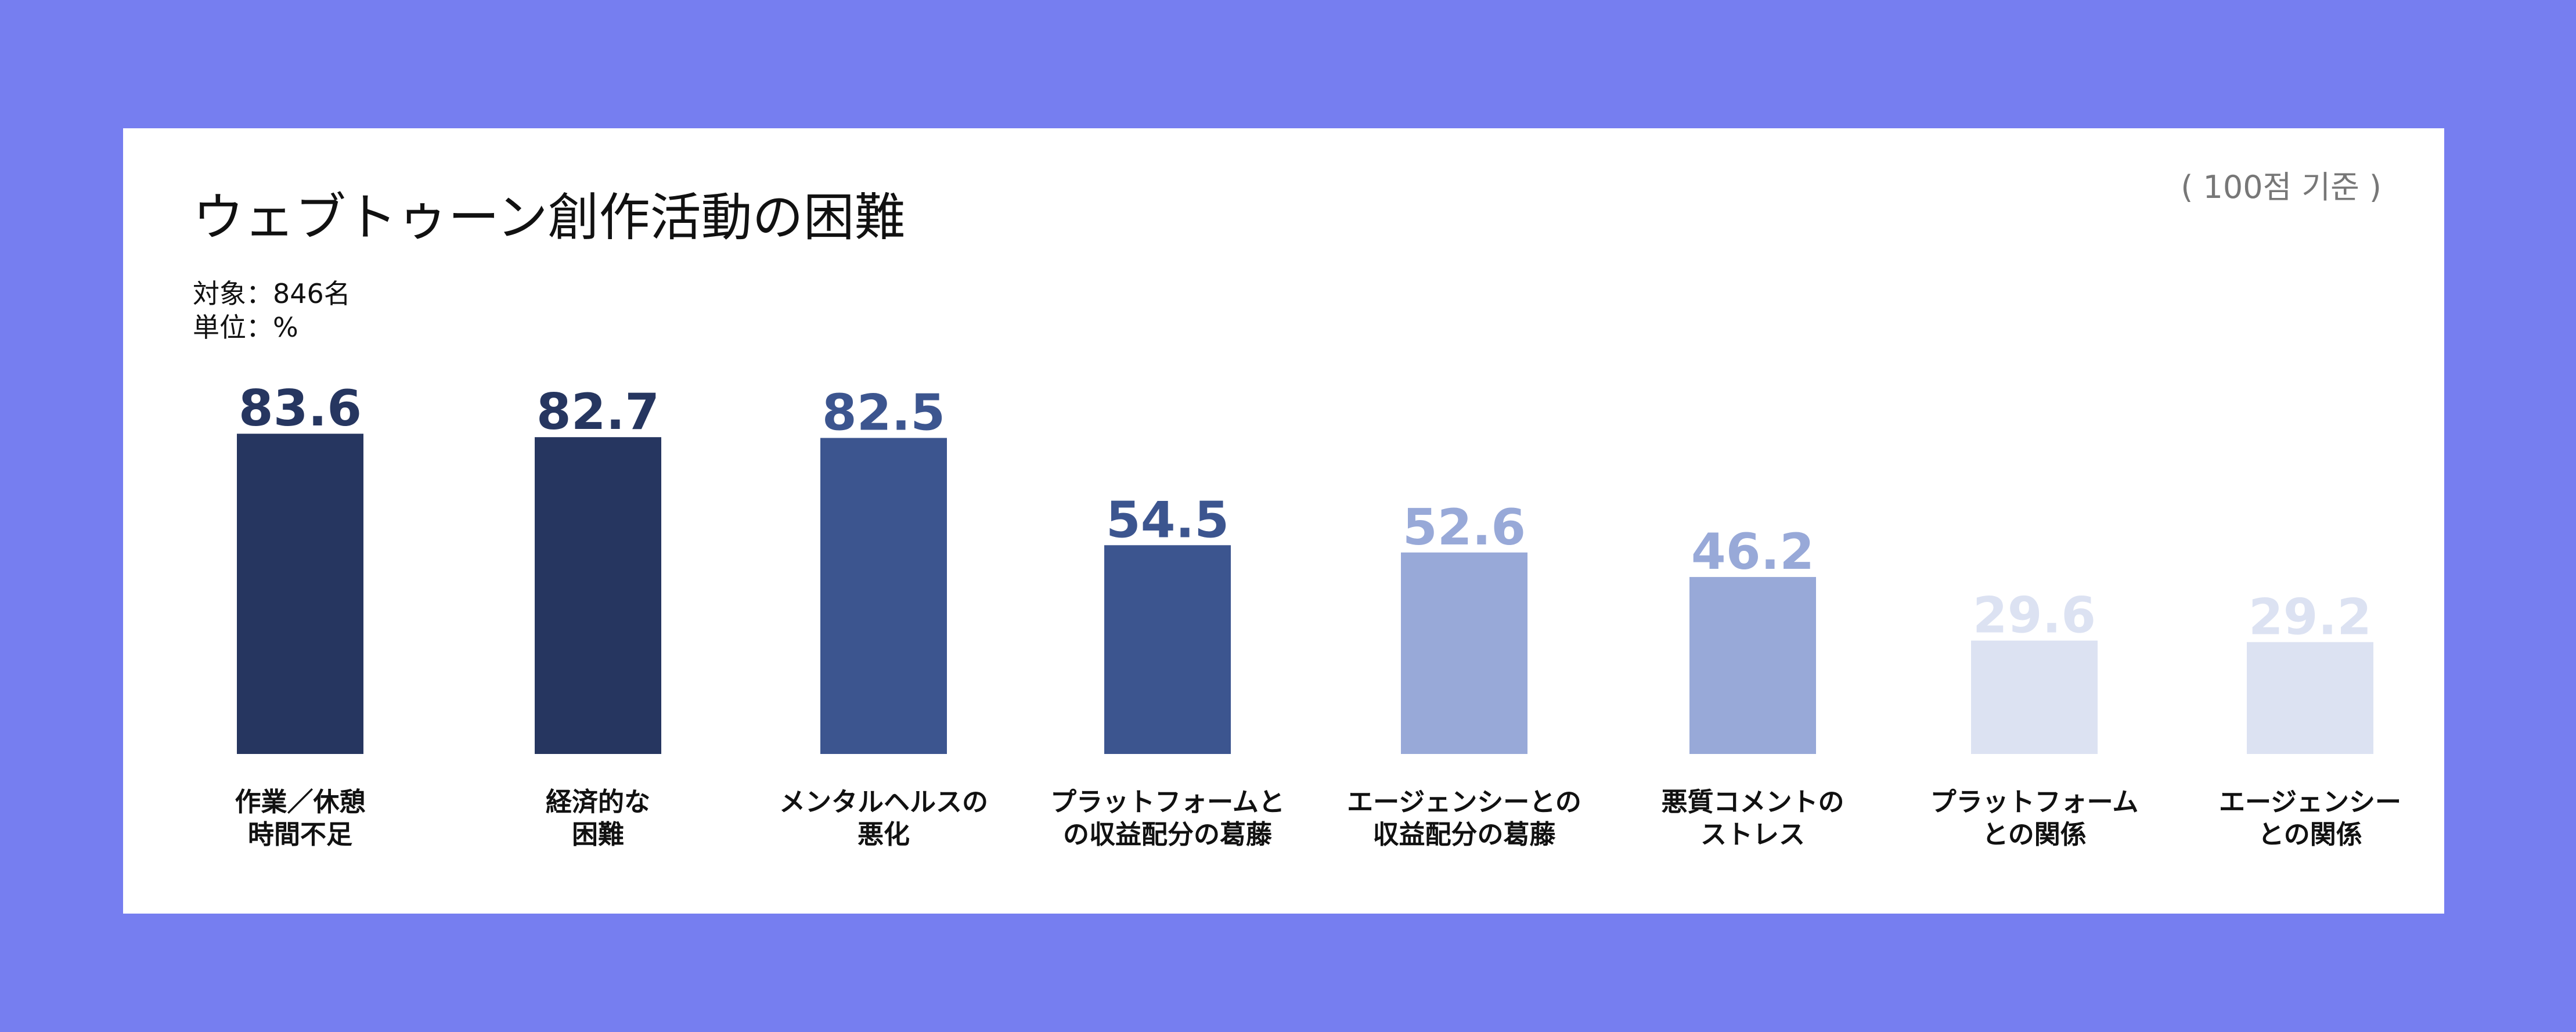 Image resolution: width=2576 pixels, height=1032 pixels. What do you see at coordinates (1752, 818) in the screenshot?
I see `category-label: 悪質コメントのストレス` at bounding box center [1752, 818].